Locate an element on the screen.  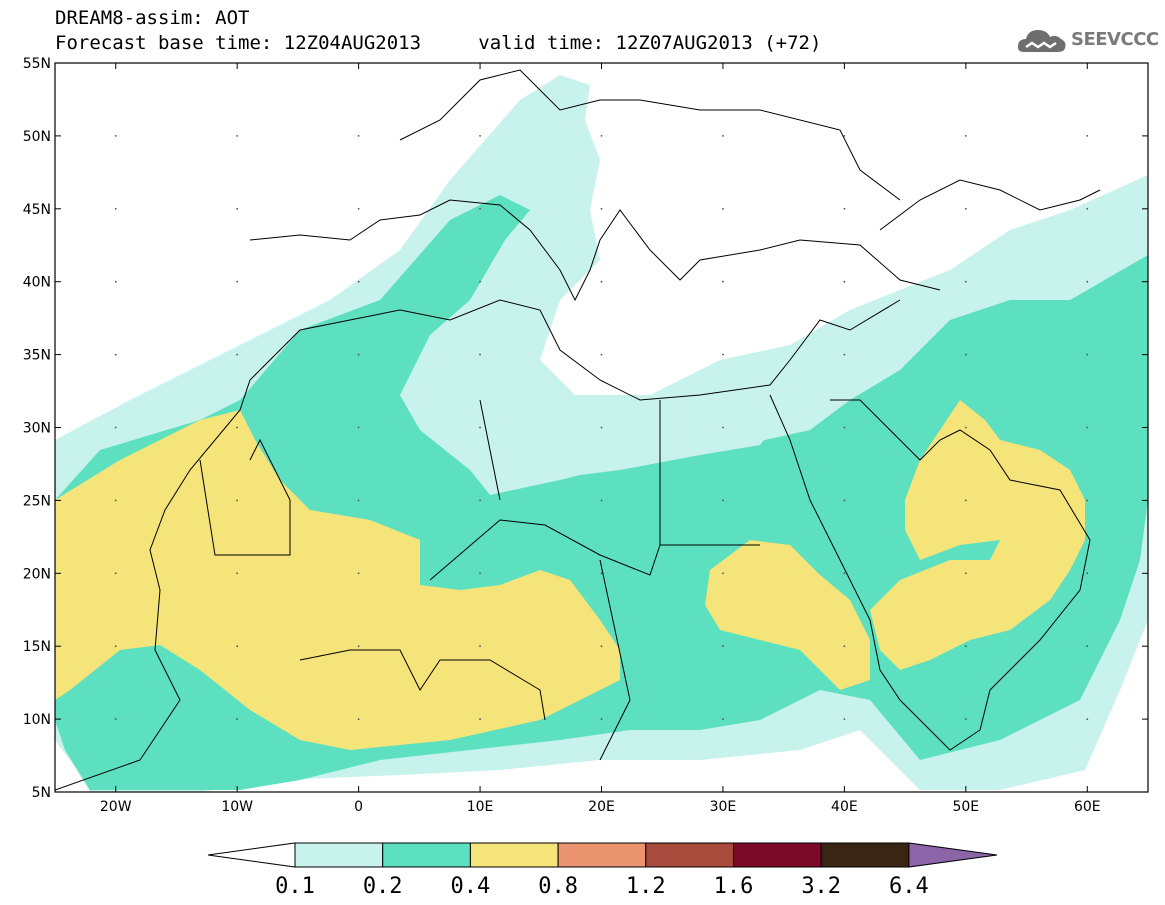
colorbar-label: 1.6 is located at coordinates (734, 886).